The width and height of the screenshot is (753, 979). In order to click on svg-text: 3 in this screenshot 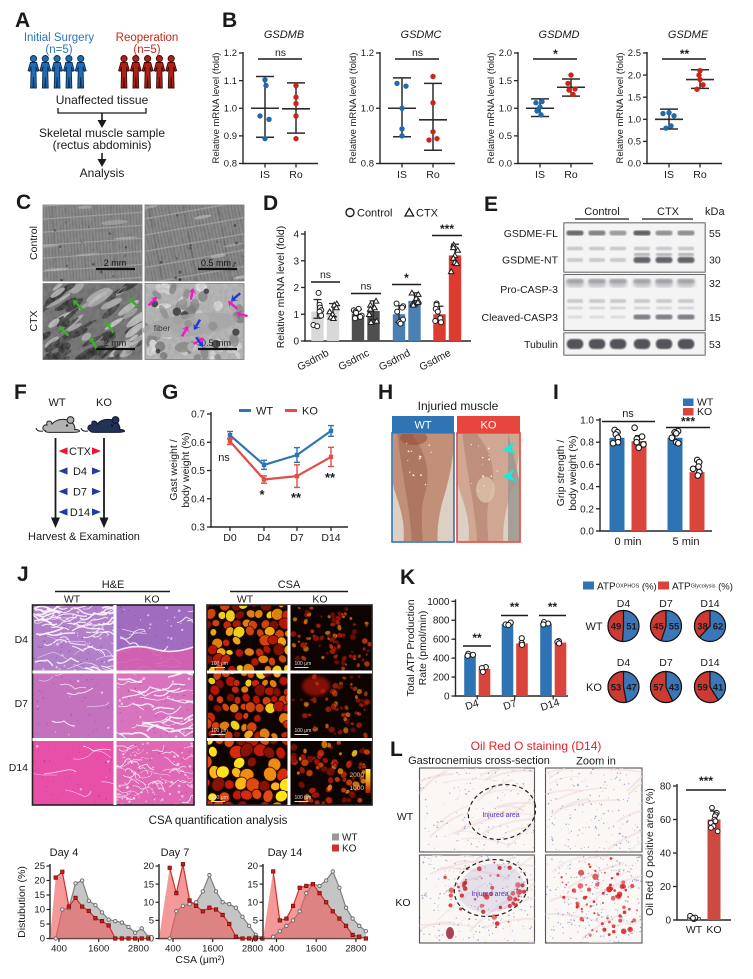, I will do `click(296, 261)`.